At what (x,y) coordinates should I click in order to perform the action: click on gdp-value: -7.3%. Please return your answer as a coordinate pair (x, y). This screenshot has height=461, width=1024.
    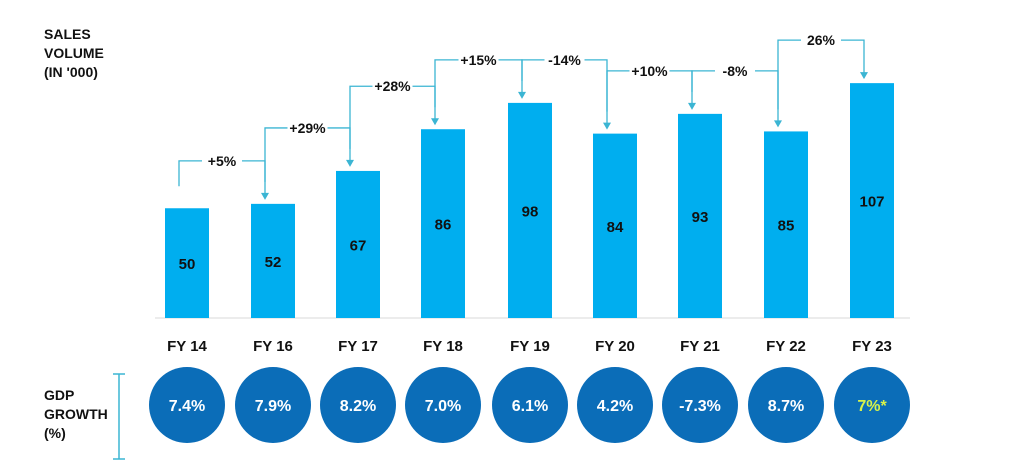
    Looking at the image, I should click on (700, 406).